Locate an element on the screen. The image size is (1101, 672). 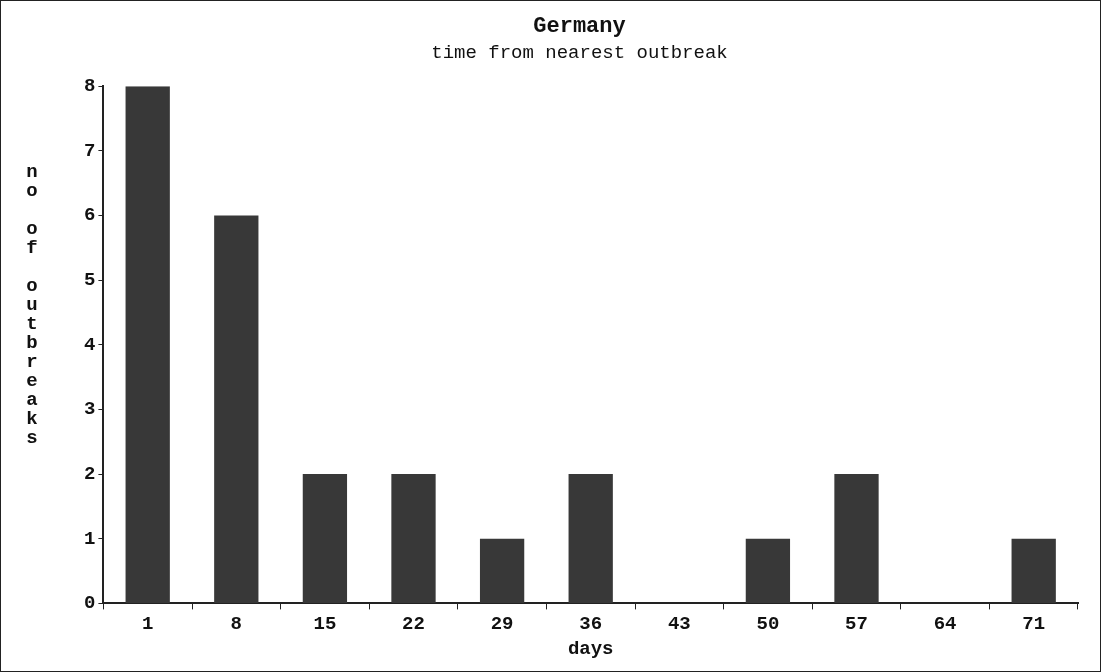
y-tick-label: 0 is located at coordinates (90, 603).